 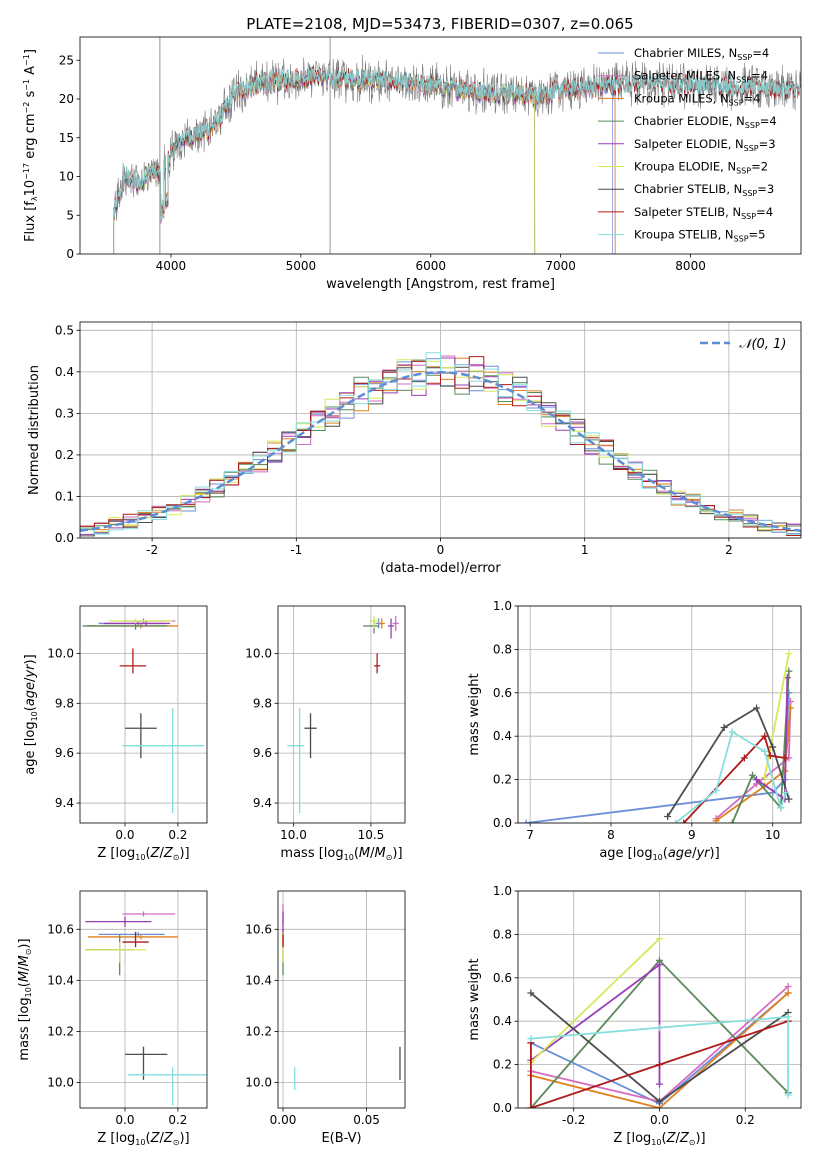 I want to click on weight-series-kroupa-elodie, so click(x=777, y=715).